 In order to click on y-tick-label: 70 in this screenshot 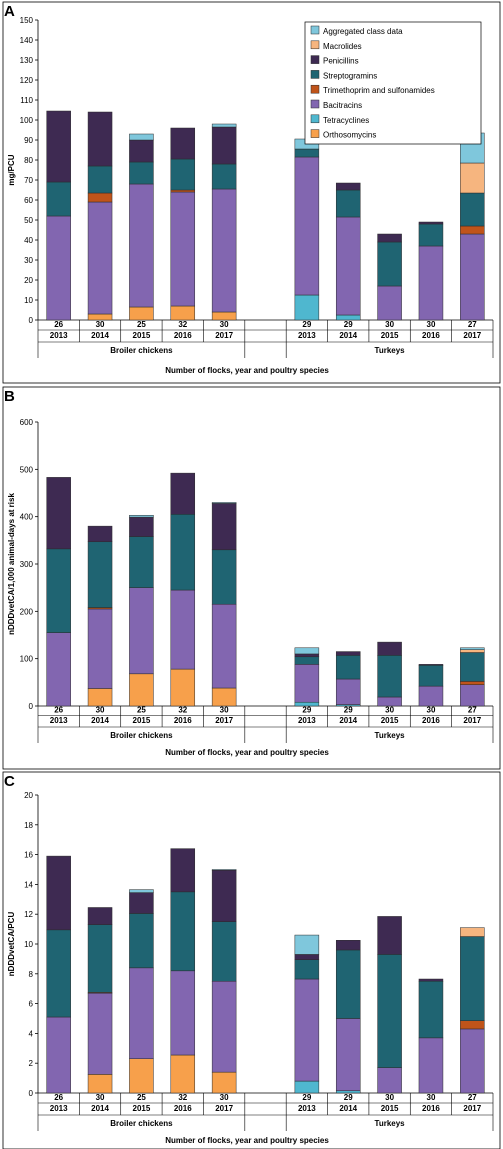, I will do `click(28, 180)`.